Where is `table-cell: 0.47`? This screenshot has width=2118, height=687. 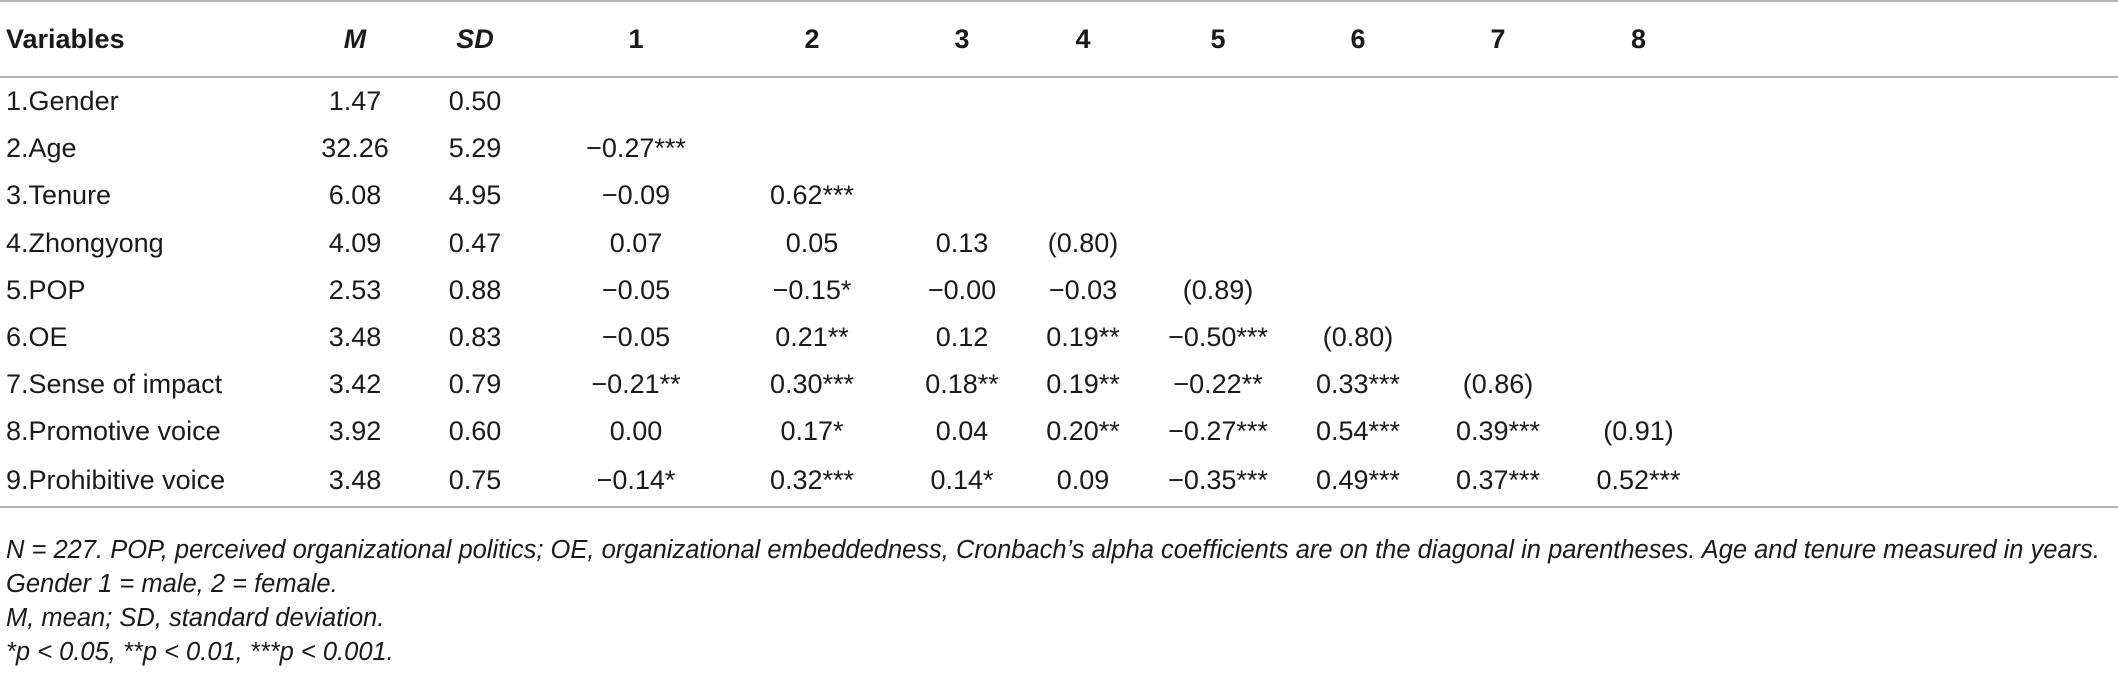
table-cell: 0.47 is located at coordinates (475, 242).